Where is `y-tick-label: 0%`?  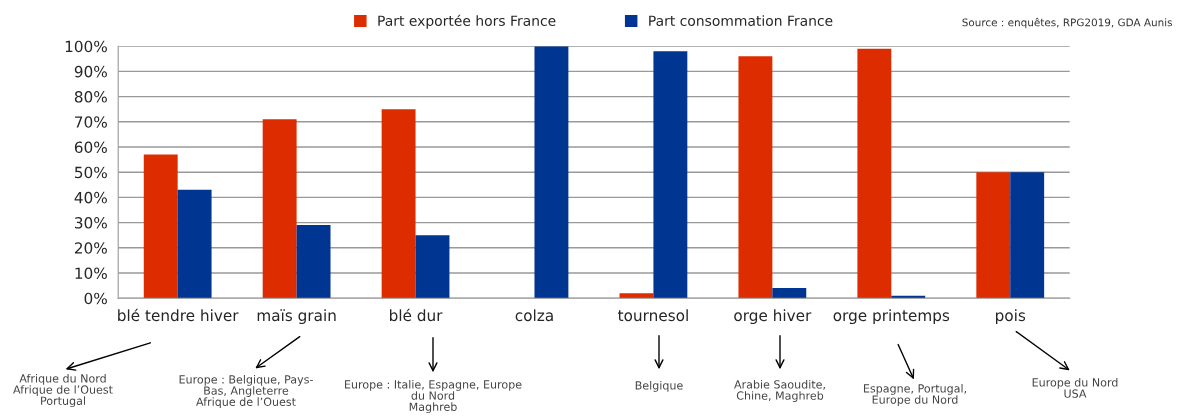
y-tick-label: 0% is located at coordinates (95, 298).